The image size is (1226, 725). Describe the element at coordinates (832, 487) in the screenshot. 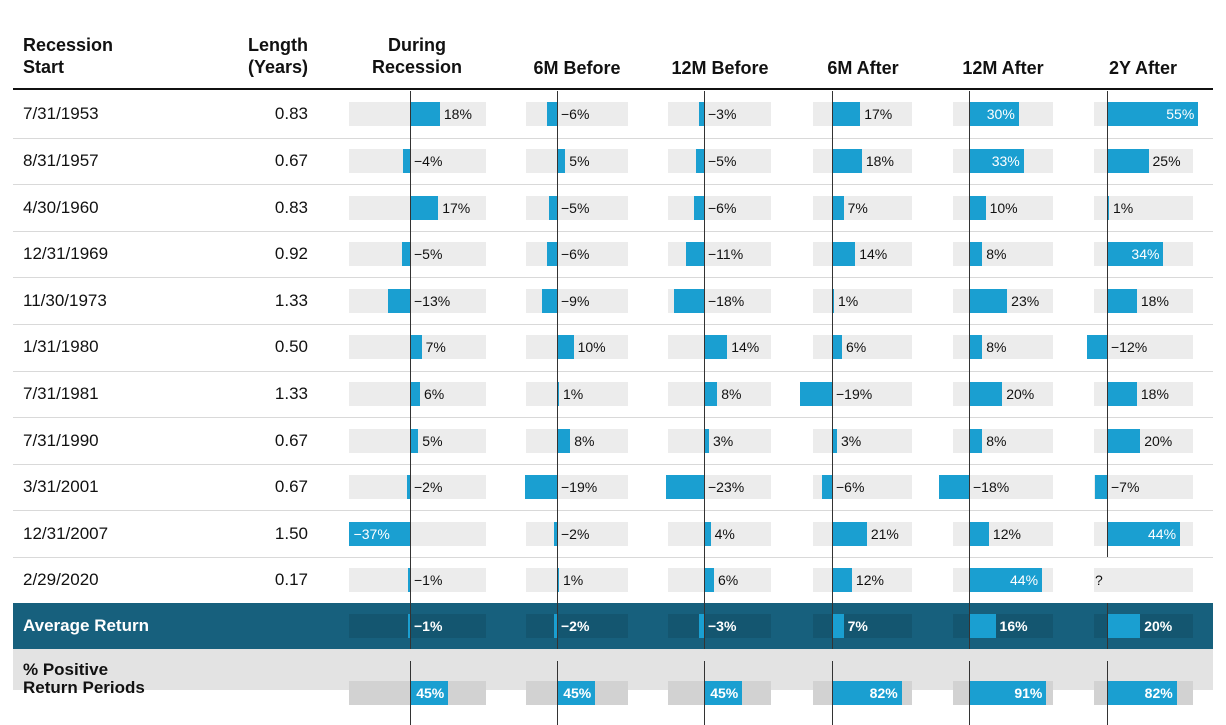

I see `row-8-6m-after-axis` at that location.